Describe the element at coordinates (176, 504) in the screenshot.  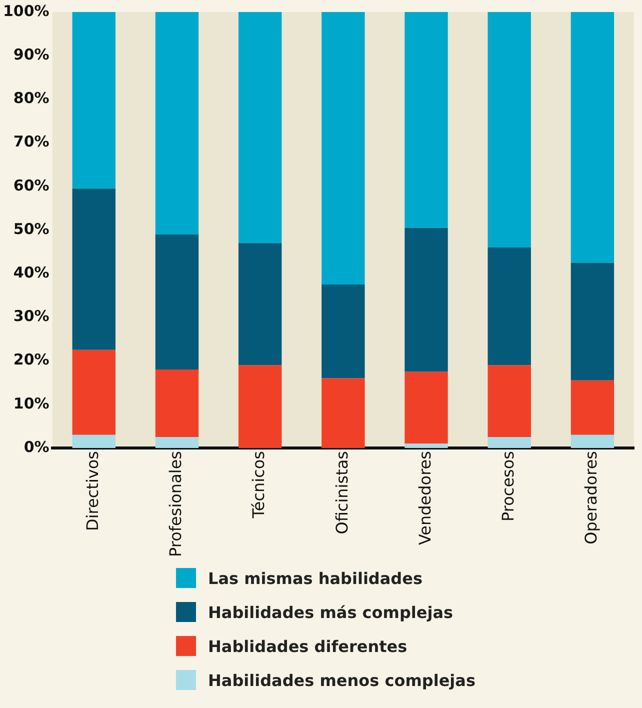
I see `x-tick-label: Profesionales` at that location.